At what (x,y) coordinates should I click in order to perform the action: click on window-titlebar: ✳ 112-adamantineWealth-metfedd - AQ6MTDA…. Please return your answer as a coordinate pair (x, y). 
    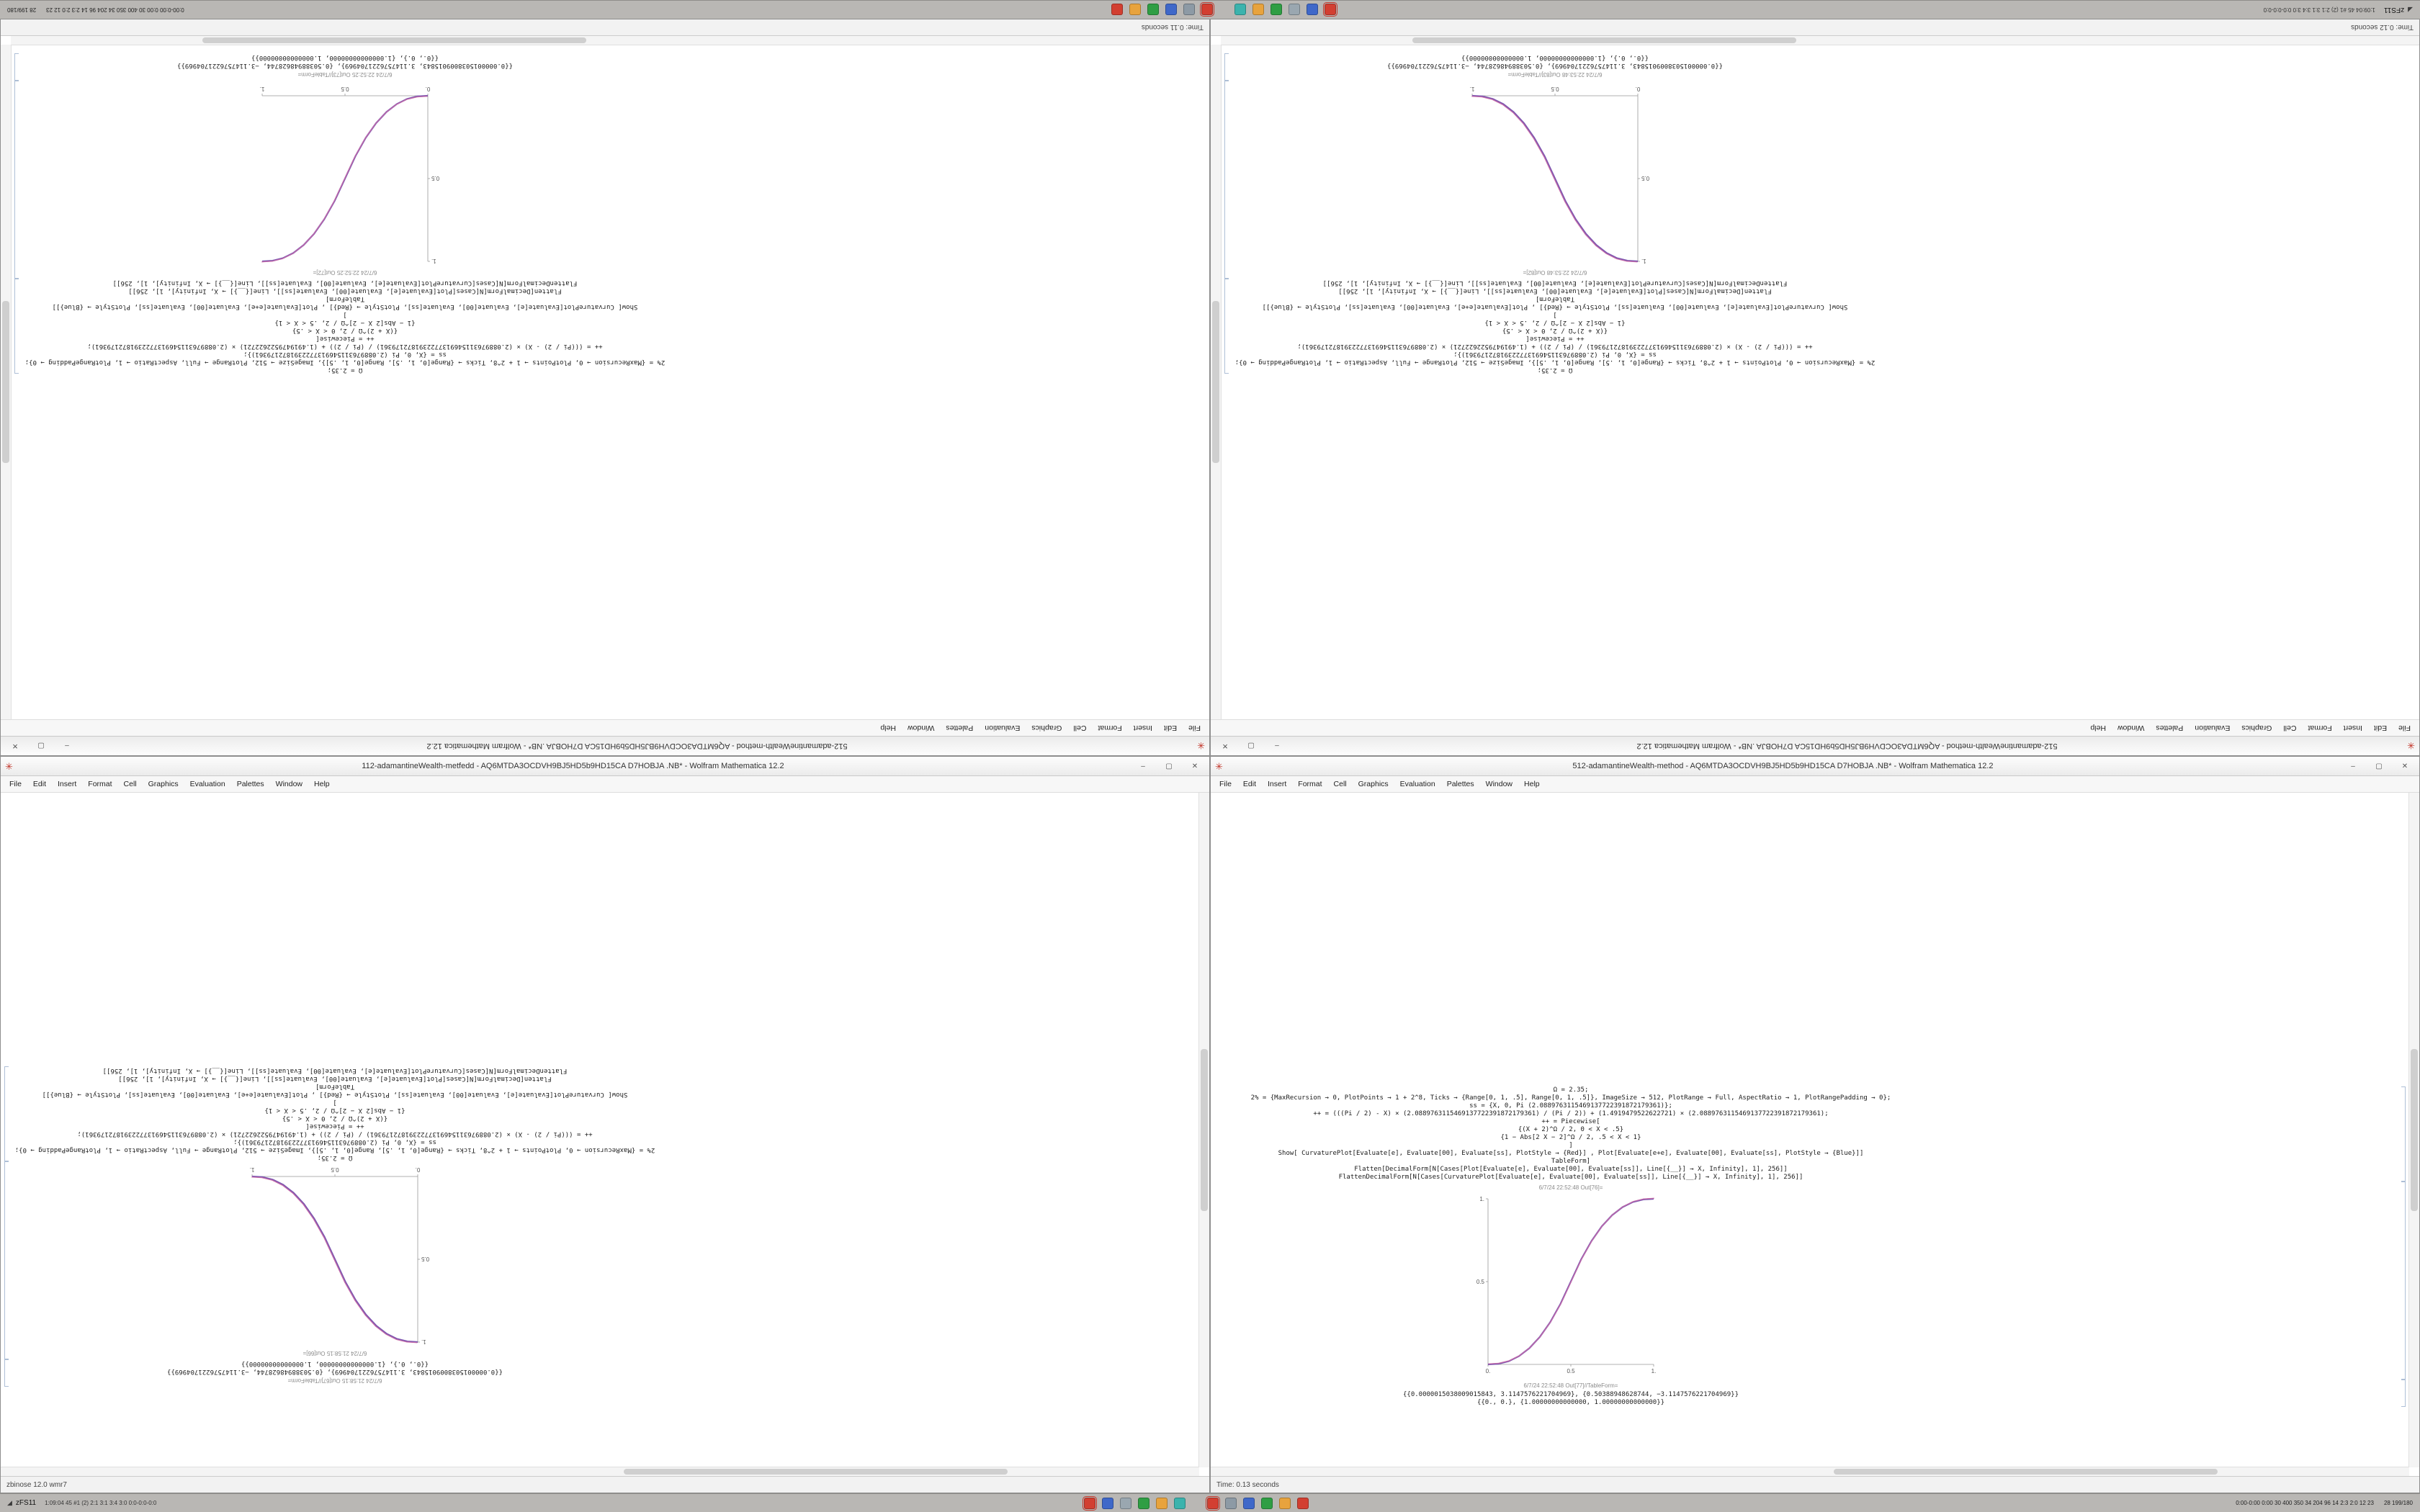
    Looking at the image, I should click on (605, 766).